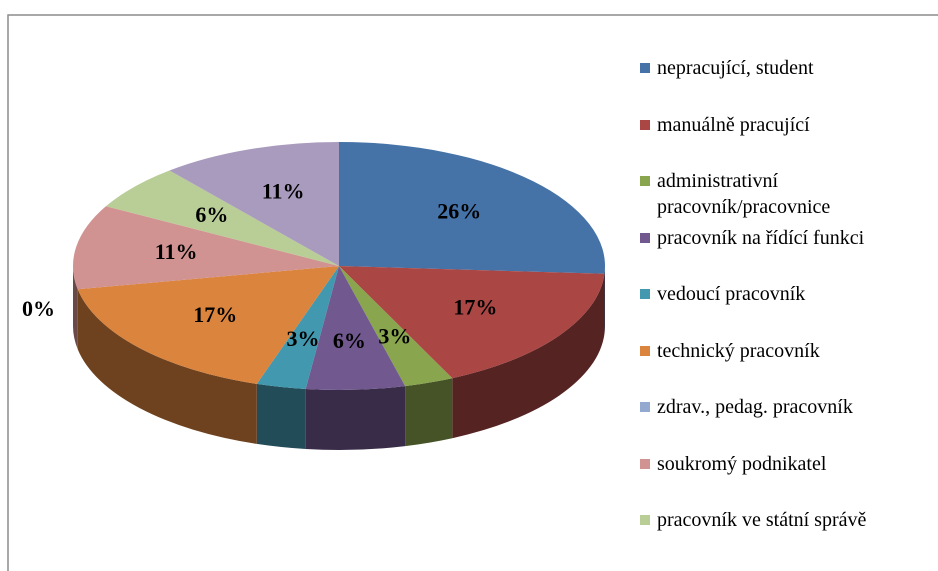 The width and height of the screenshot is (938, 571). Describe the element at coordinates (761, 237) in the screenshot. I see `legend-label: pracovník na řídící funkci` at that location.